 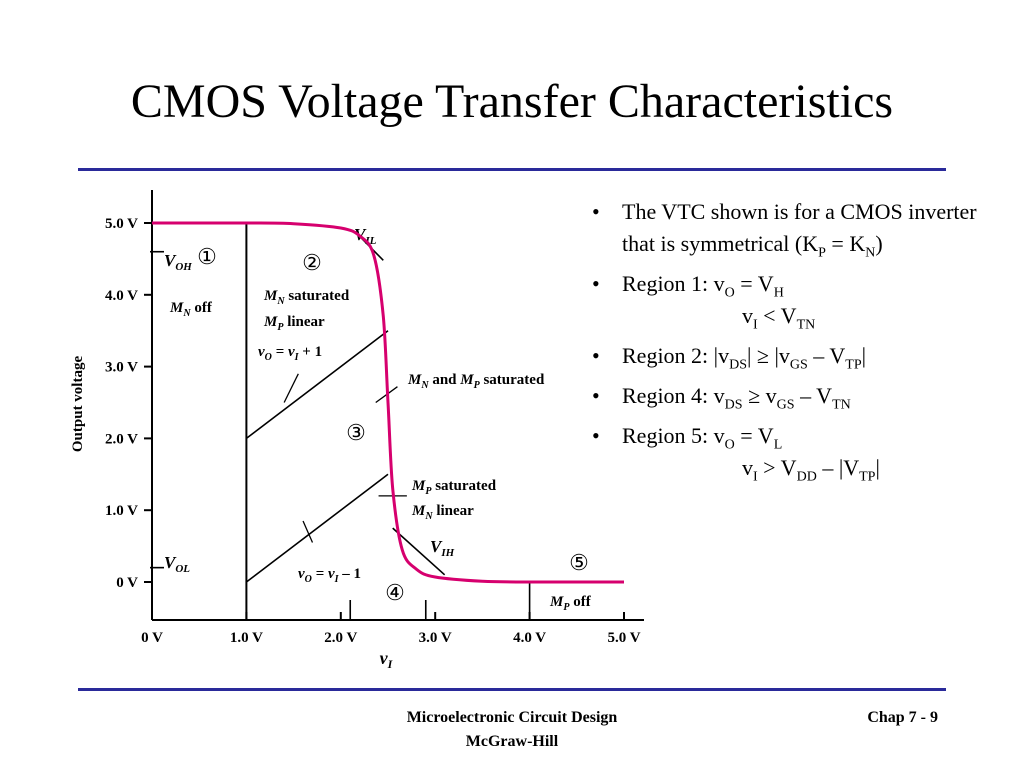 What do you see at coordinates (365, 236) in the screenshot?
I see `vil-label: VIL` at bounding box center [365, 236].